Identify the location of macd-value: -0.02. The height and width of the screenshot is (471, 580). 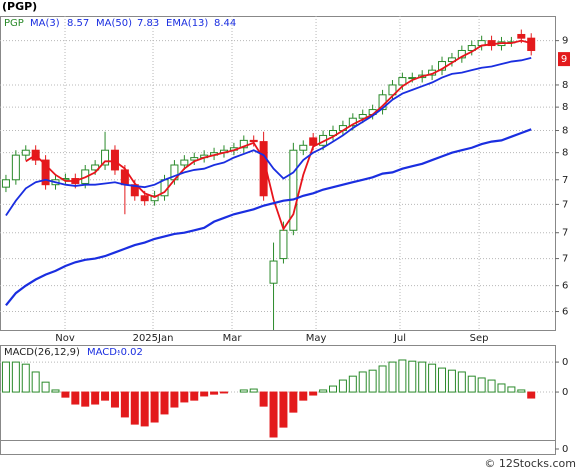
(130, 352).